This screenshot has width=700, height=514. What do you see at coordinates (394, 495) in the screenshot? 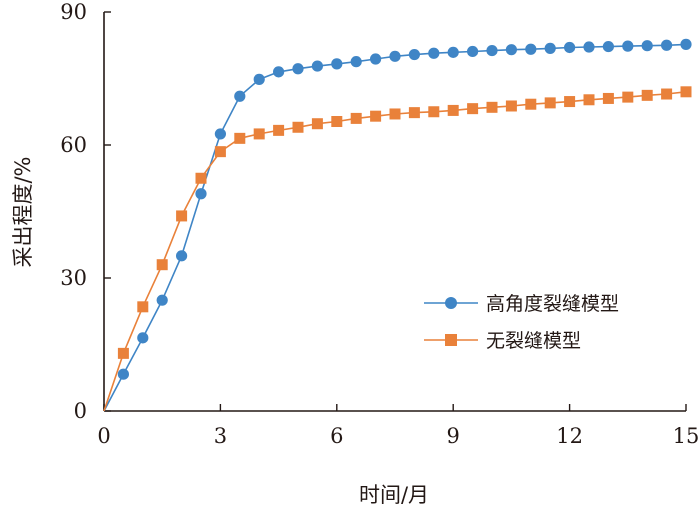
I see `x-axis-title: 时间/月` at bounding box center [394, 495].